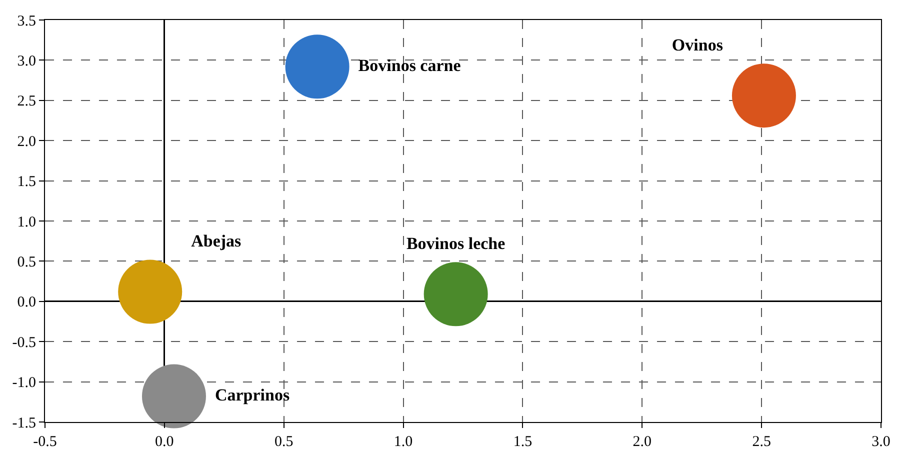 Image resolution: width=901 pixels, height=457 pixels. What do you see at coordinates (24, 383) in the screenshot?
I see `y-tick-label: -1.0` at bounding box center [24, 383].